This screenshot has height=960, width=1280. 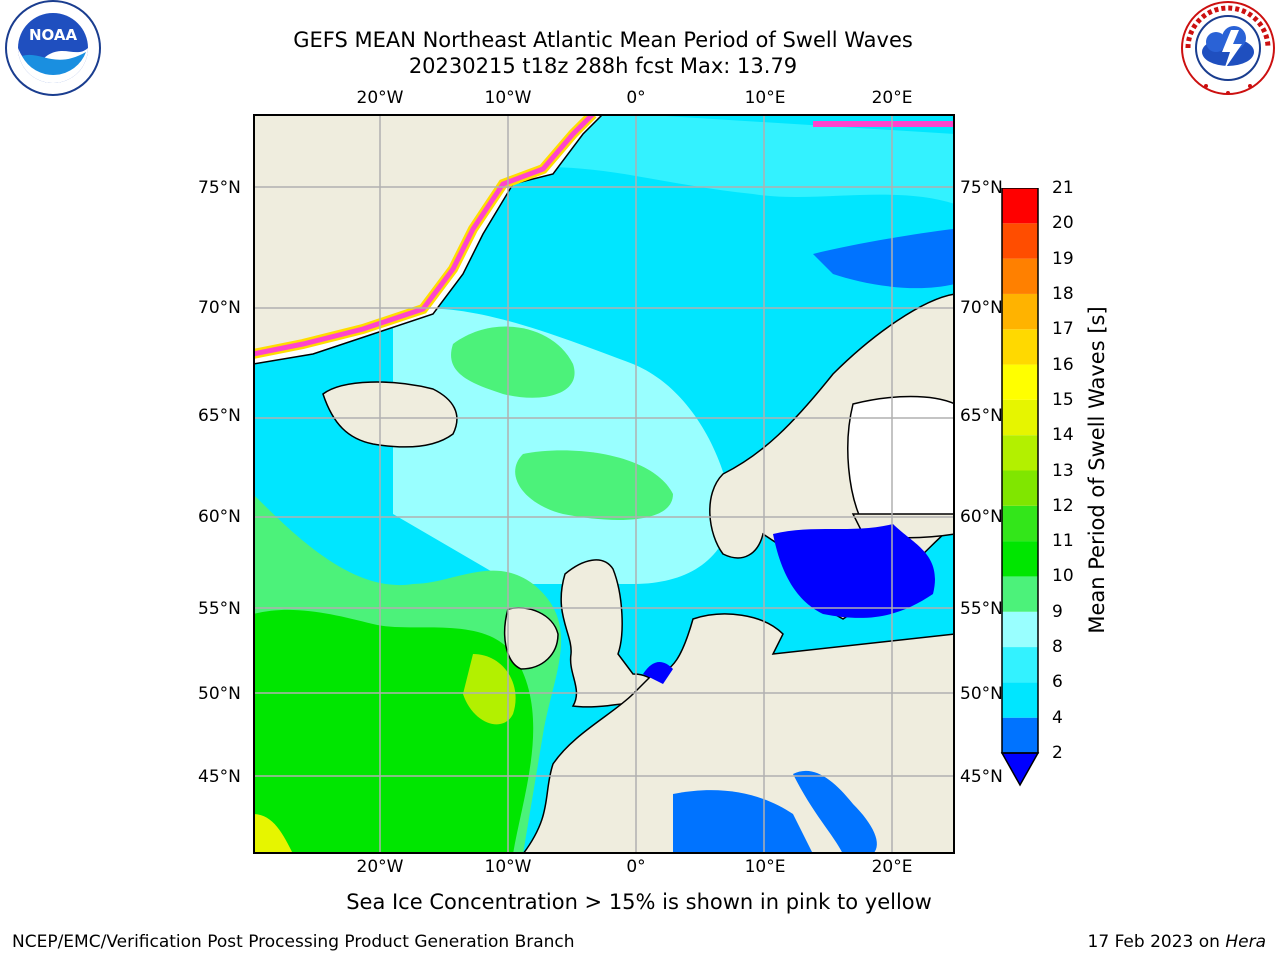 What do you see at coordinates (489, 689) in the screenshot?
I see `ocean-patch-13s` at bounding box center [489, 689].